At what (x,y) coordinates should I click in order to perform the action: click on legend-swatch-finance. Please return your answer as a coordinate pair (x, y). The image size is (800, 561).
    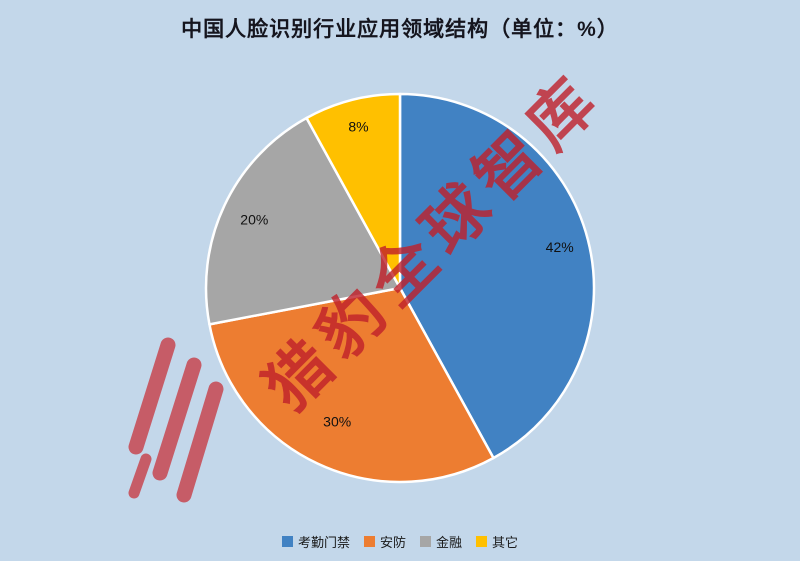
    Looking at the image, I should click on (425, 541).